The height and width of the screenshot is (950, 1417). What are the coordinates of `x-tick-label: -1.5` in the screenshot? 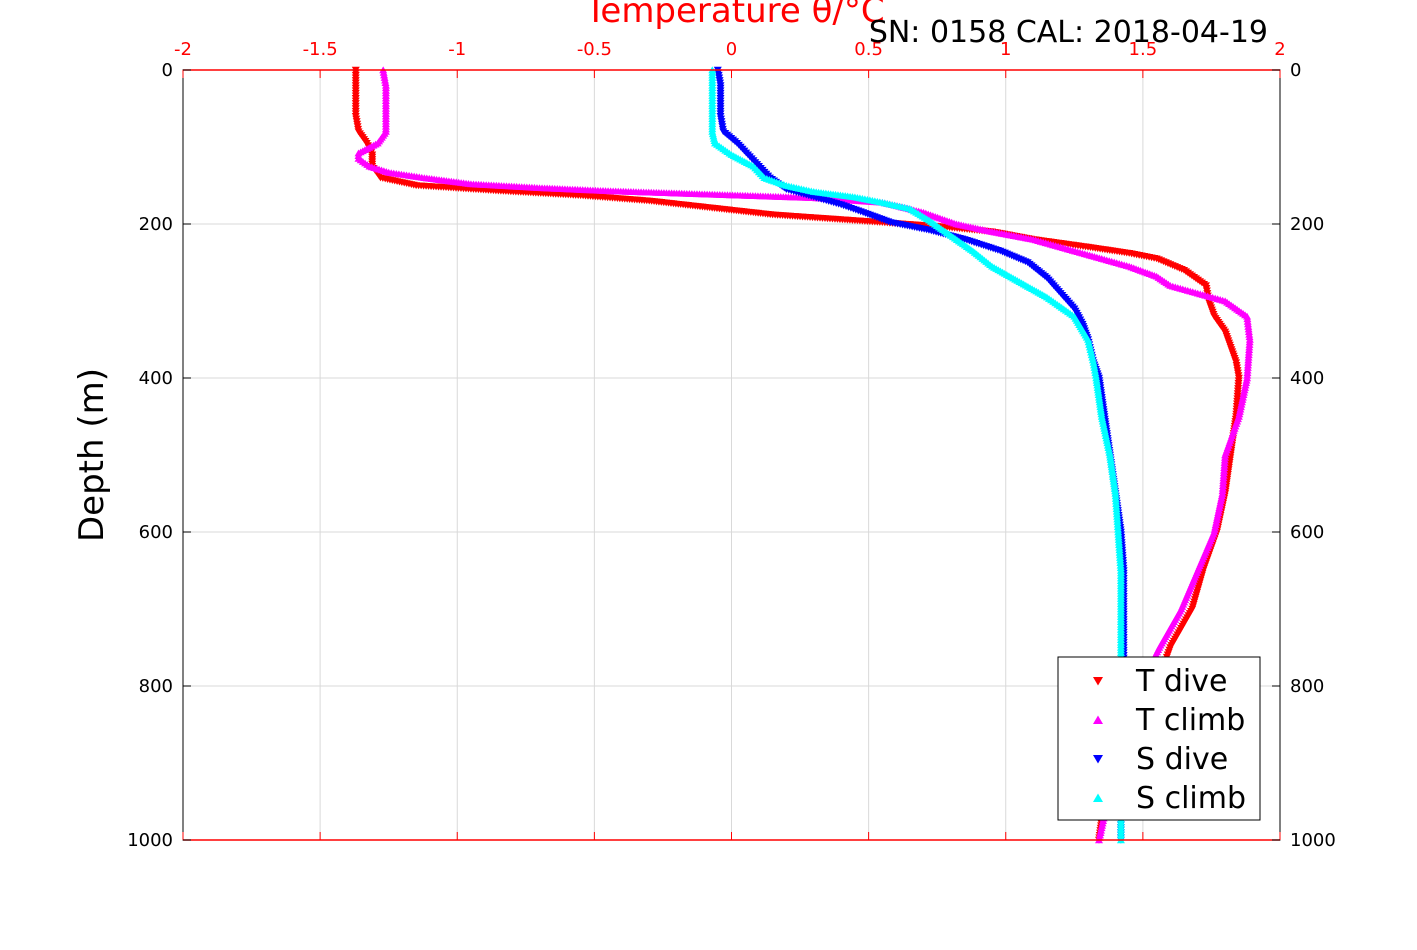 It's located at (320, 49).